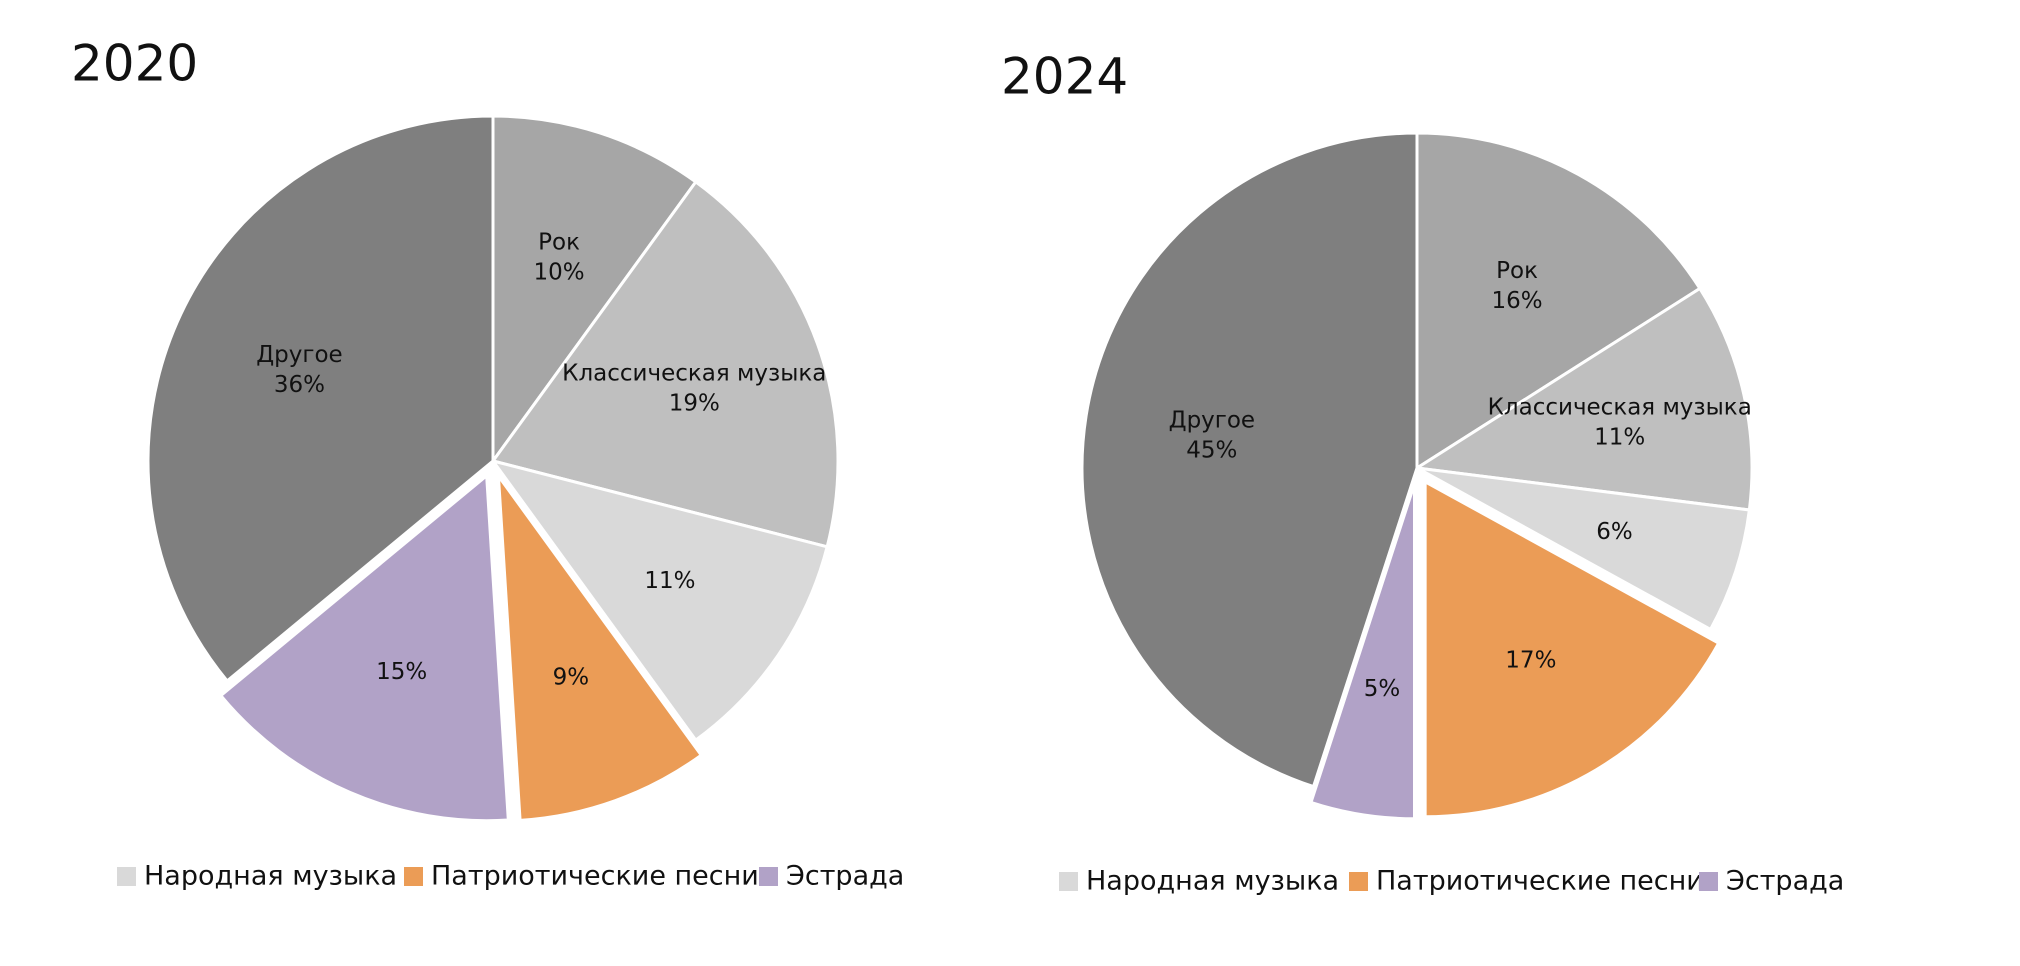 This screenshot has width=2020, height=966. Describe the element at coordinates (694, 388) in the screenshot. I see `data-label: Классическая музыка 19%` at that location.